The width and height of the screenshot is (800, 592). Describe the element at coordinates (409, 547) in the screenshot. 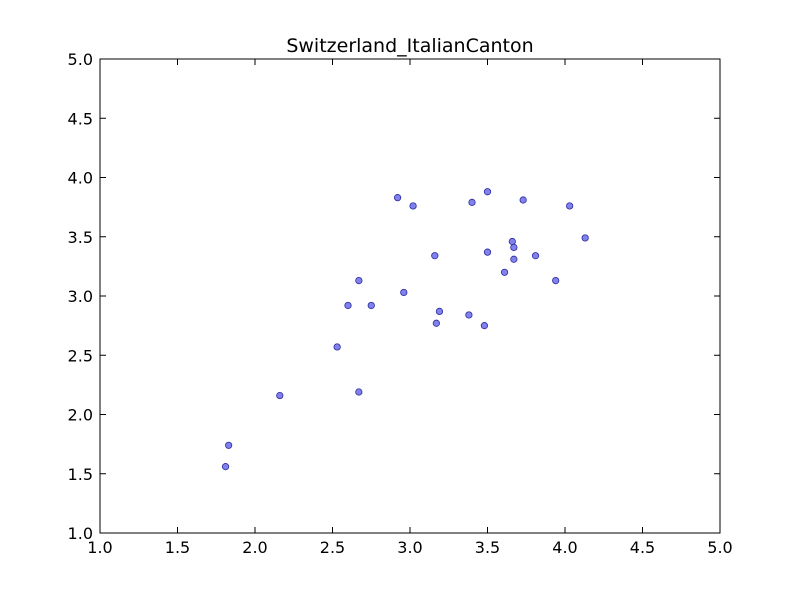

I see `x-tick-label: 3.0` at that location.